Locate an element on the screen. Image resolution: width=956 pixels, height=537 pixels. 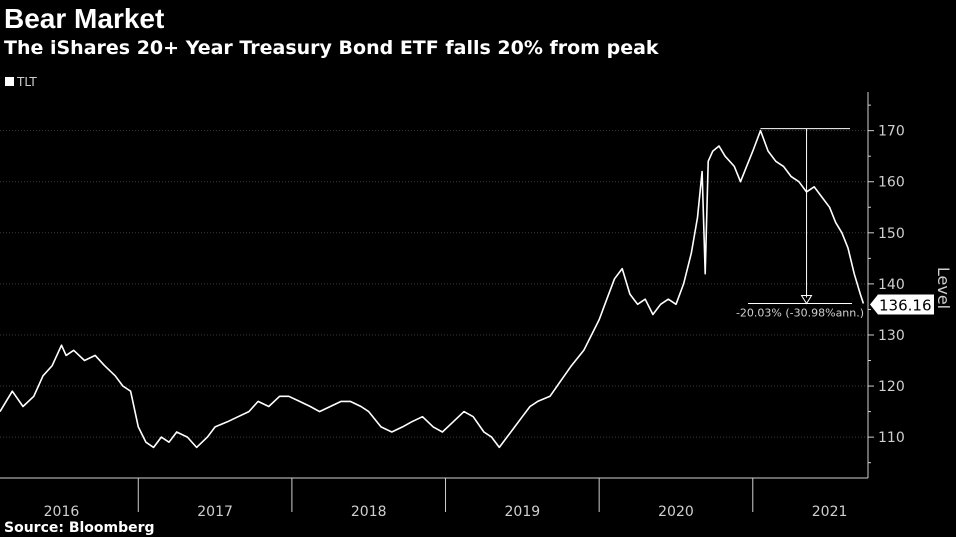
chart-title: Bear Market is located at coordinates (84, 18).